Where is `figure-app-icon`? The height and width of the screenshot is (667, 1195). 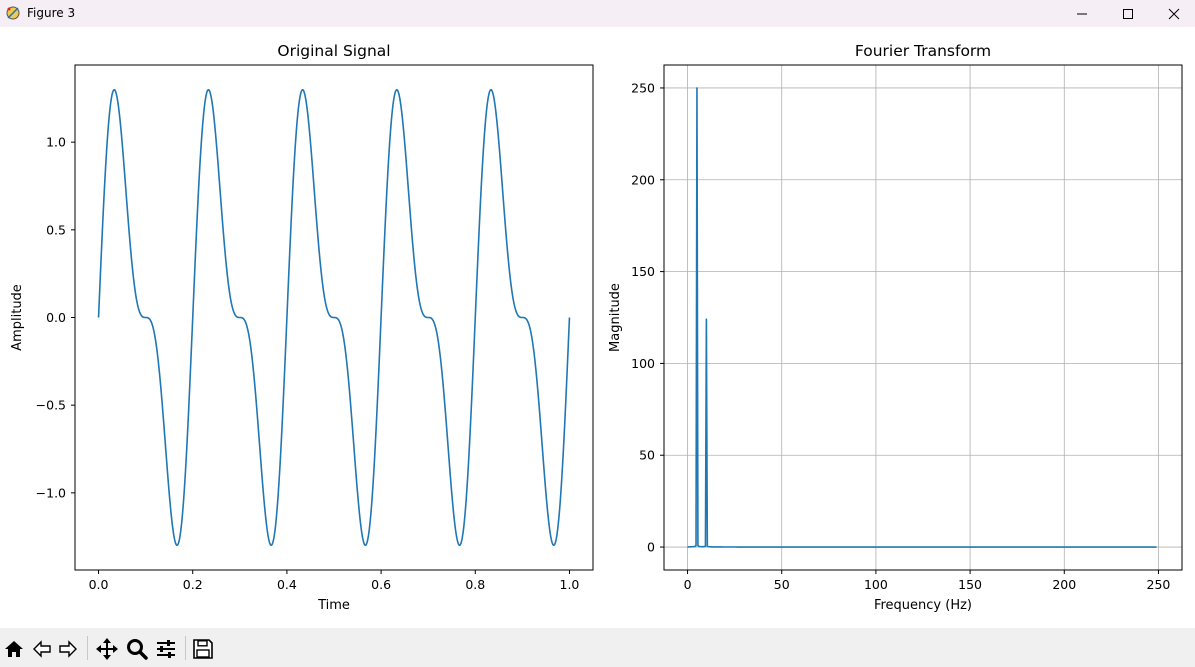
figure-app-icon is located at coordinates (13, 13).